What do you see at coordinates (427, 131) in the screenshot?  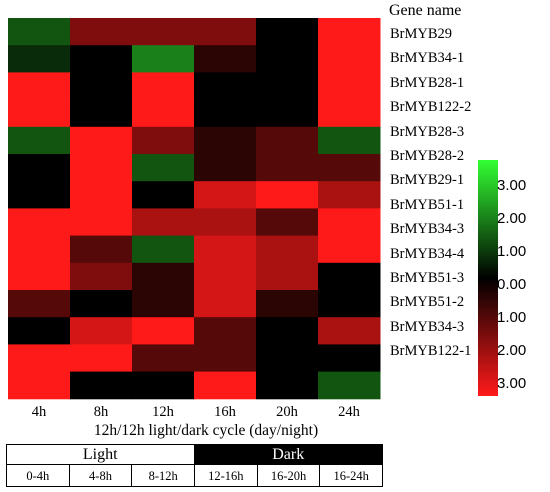 I see `gene-label: BrMYB28-3` at bounding box center [427, 131].